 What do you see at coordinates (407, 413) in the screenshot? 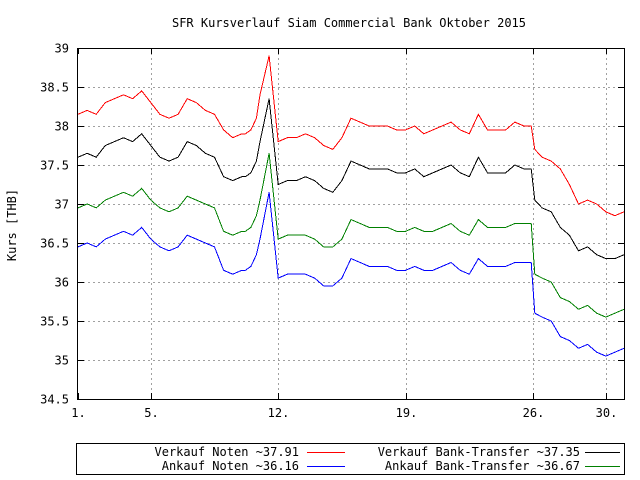
I see `x-tick-label: 19.` at bounding box center [407, 413].